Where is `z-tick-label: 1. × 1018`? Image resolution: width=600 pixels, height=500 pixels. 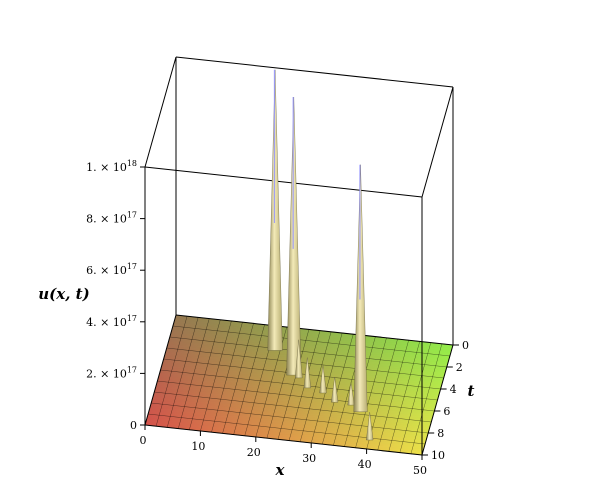 z-tick-label: 1. × 1018 is located at coordinates (111, 166).